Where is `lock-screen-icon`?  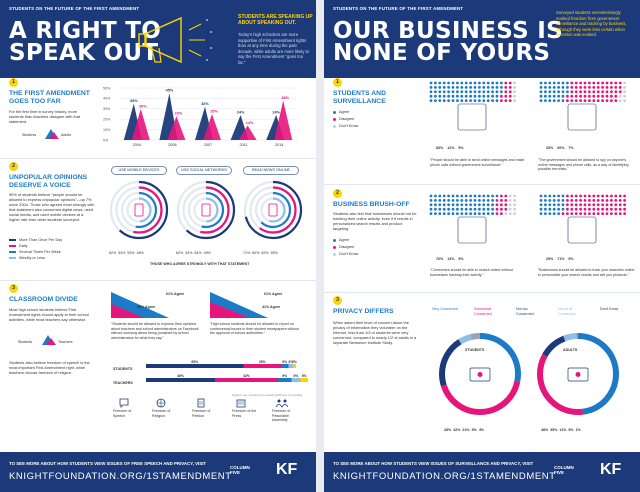 lock-screen-icon is located at coordinates (578, 374).